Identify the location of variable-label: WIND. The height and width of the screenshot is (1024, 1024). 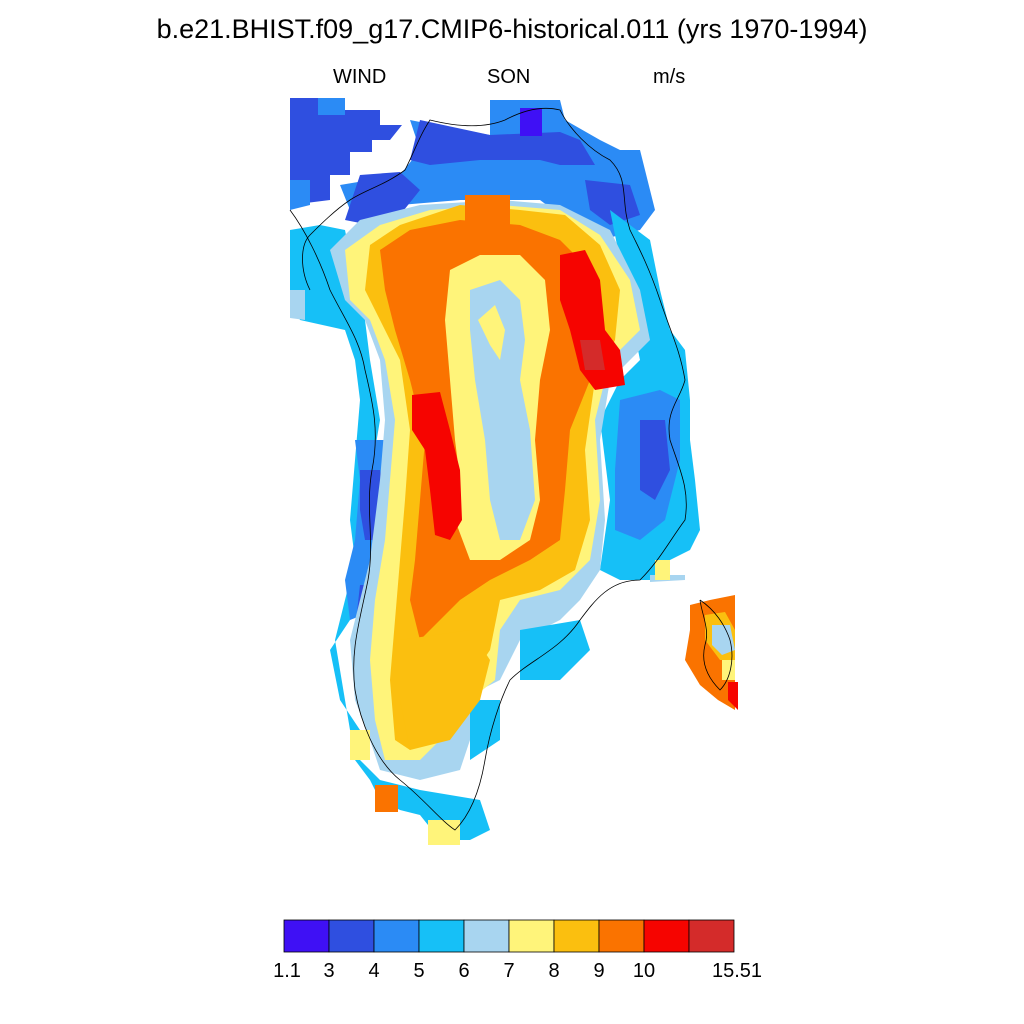
(360, 77).